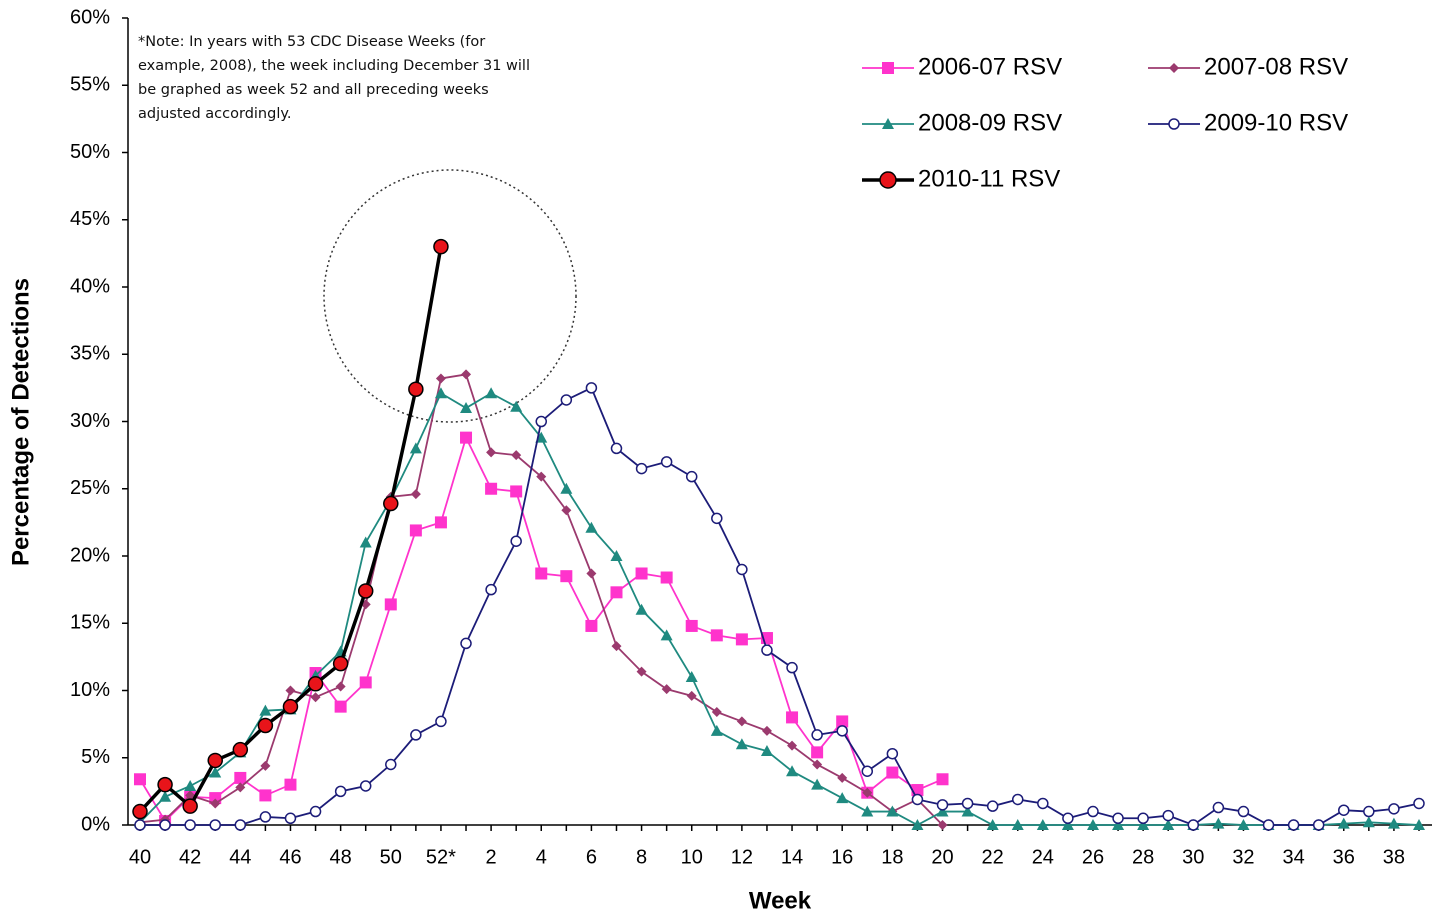 The height and width of the screenshot is (918, 1447). Describe the element at coordinates (993, 857) in the screenshot. I see `x-tick-label: 22` at that location.